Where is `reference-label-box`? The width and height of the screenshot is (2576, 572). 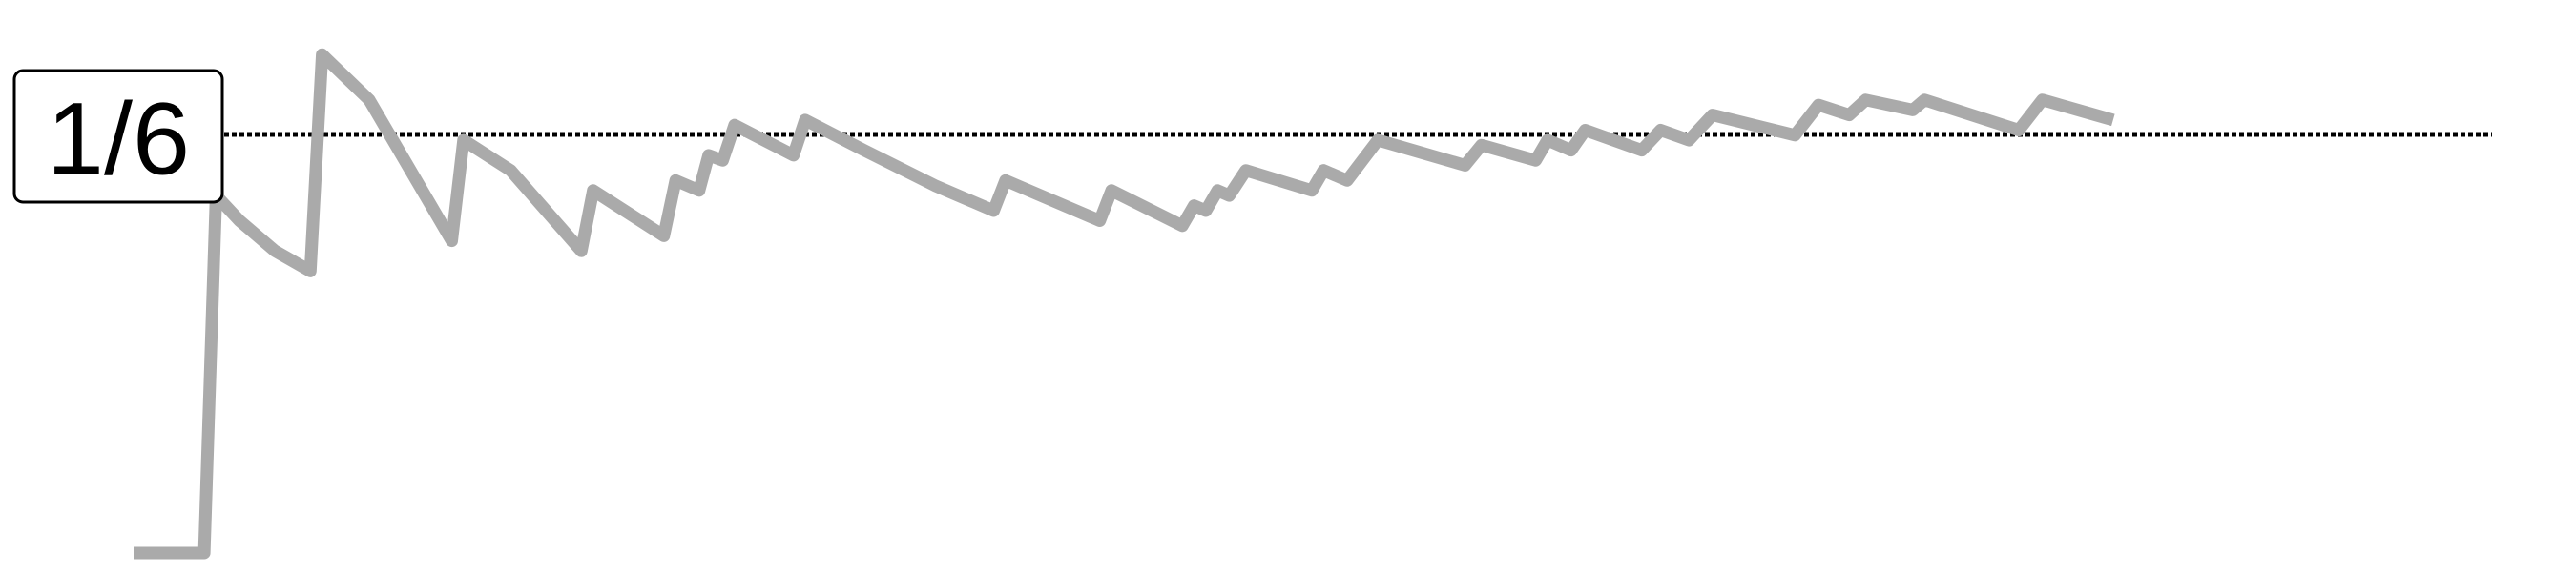
reference-label-box is located at coordinates (118, 136).